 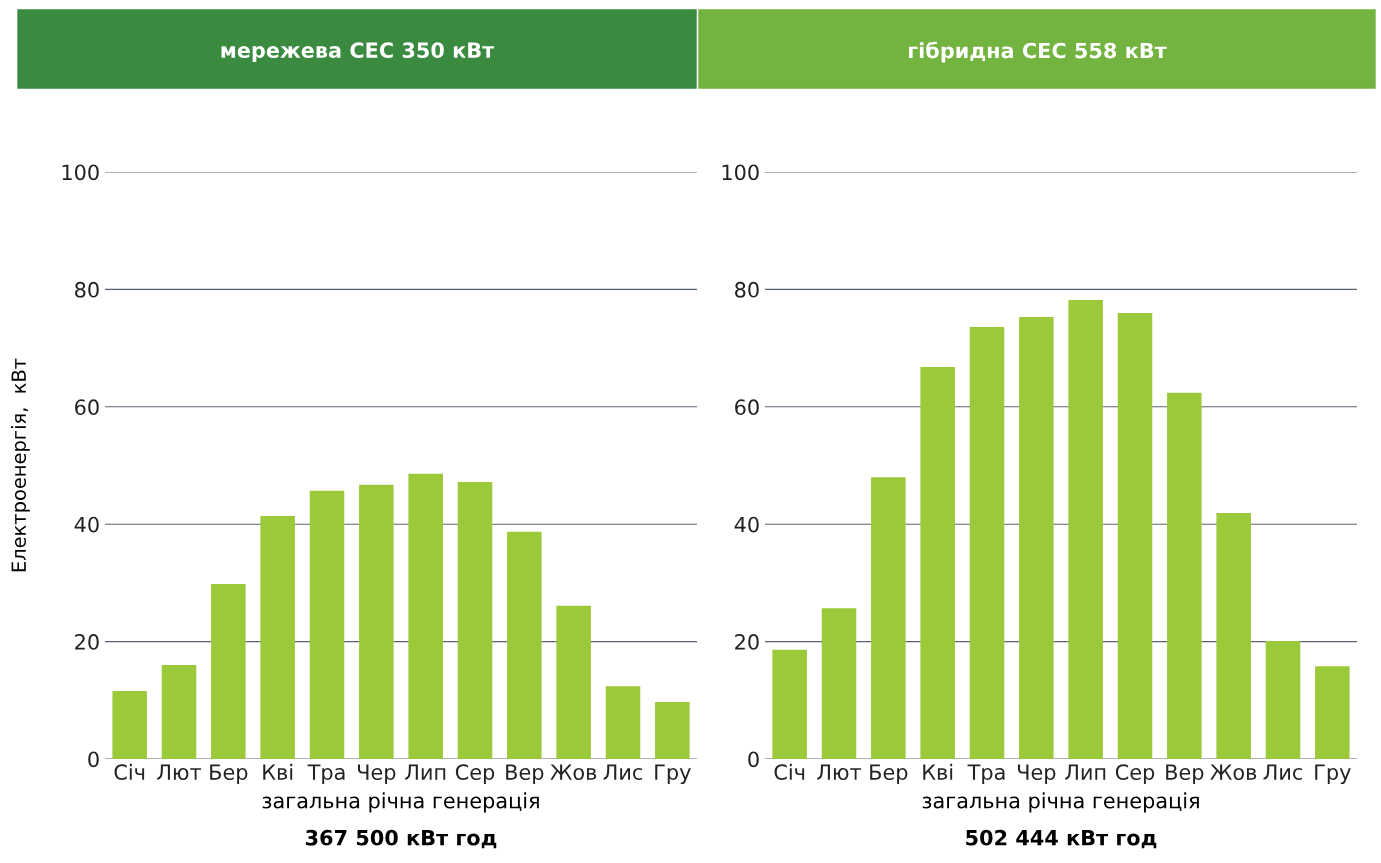 What do you see at coordinates (401, 839) in the screenshot?
I see `text: 367 500 кВт год` at bounding box center [401, 839].